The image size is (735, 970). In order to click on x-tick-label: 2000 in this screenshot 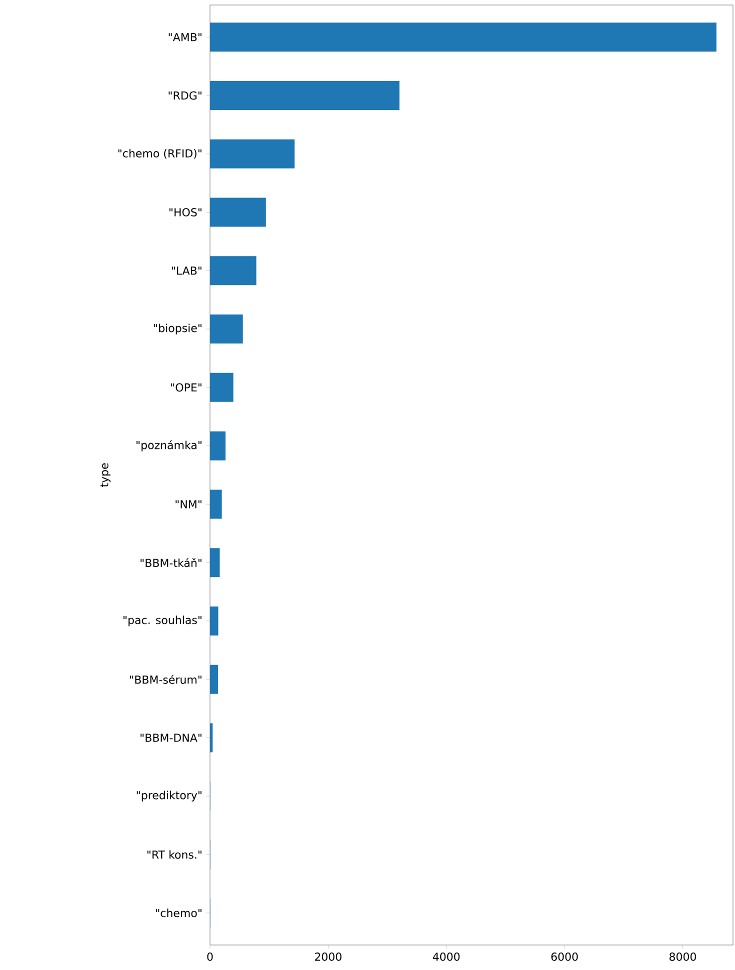, I will do `click(328, 956)`.